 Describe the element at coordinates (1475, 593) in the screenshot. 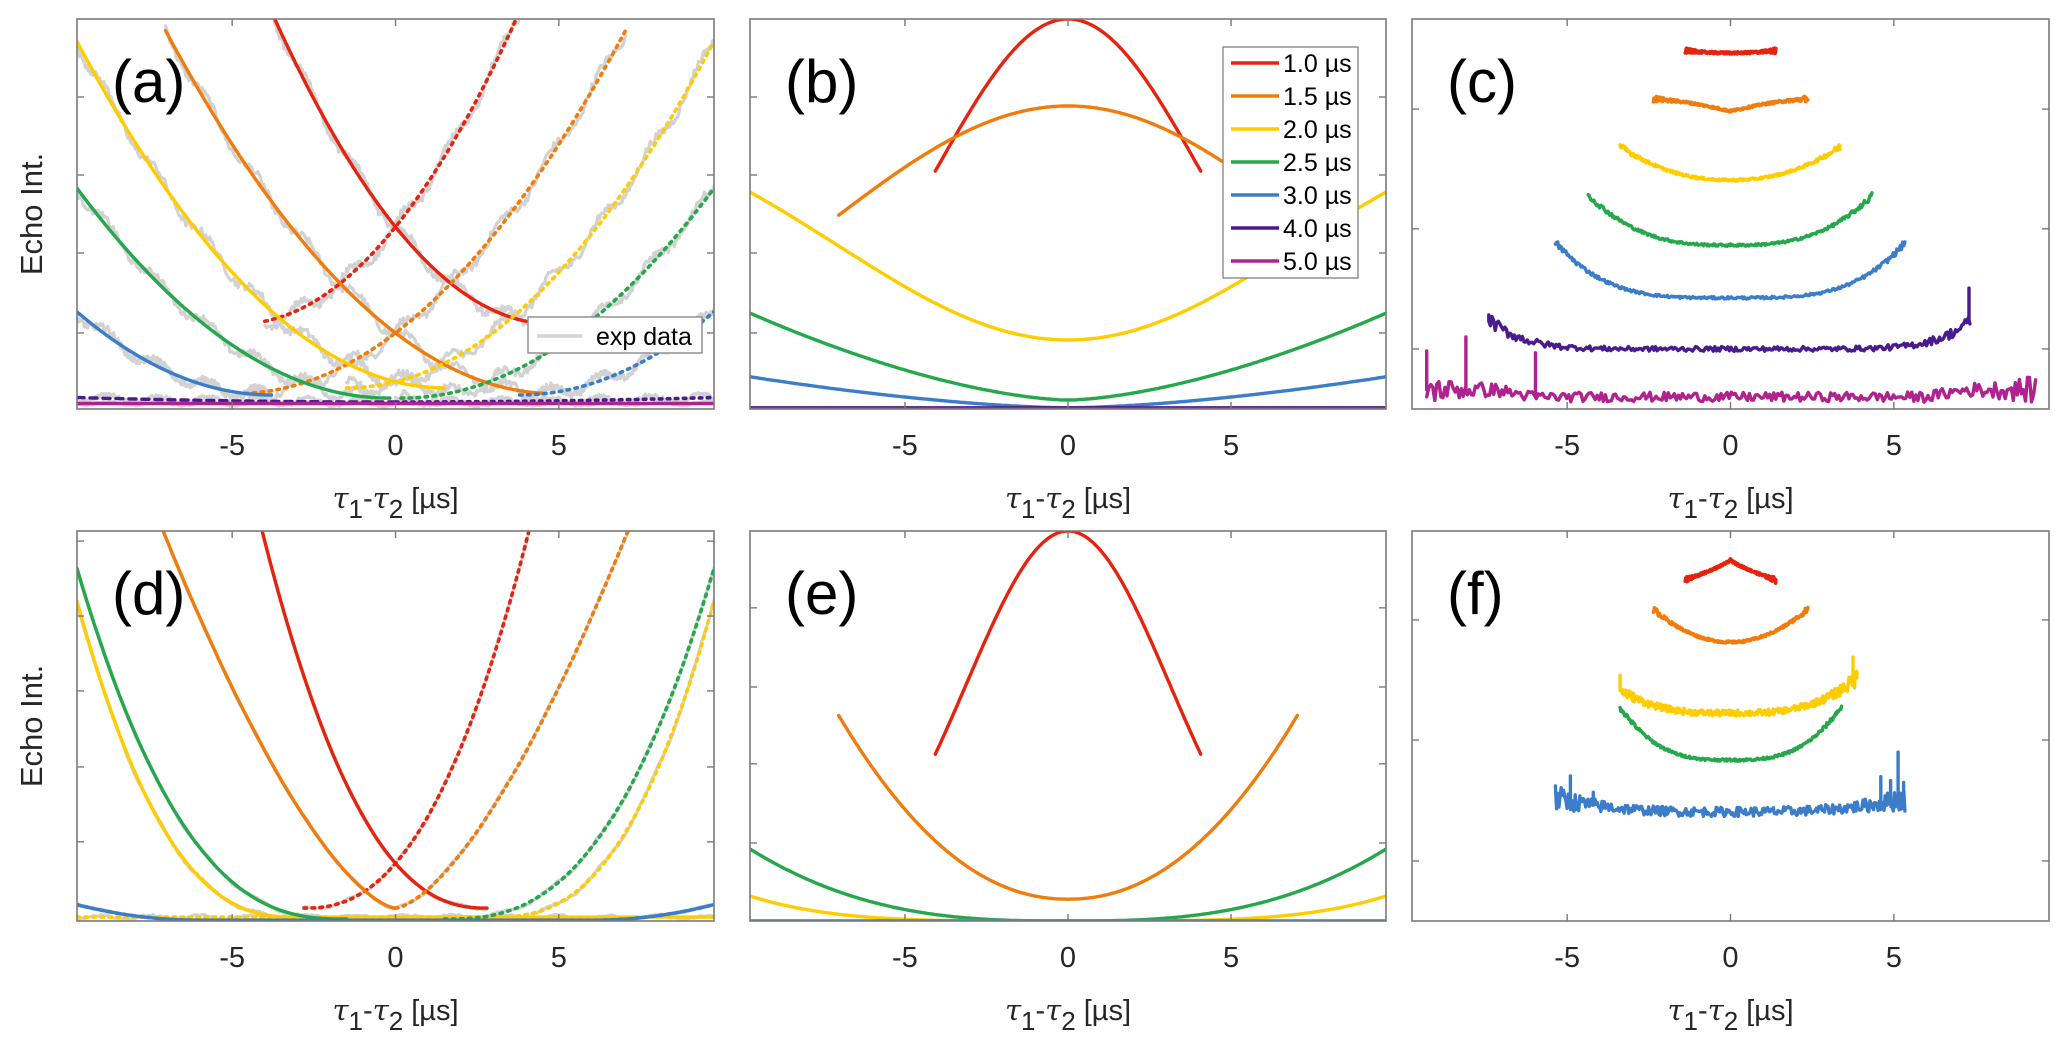

I see `panel-label: (f)` at that location.